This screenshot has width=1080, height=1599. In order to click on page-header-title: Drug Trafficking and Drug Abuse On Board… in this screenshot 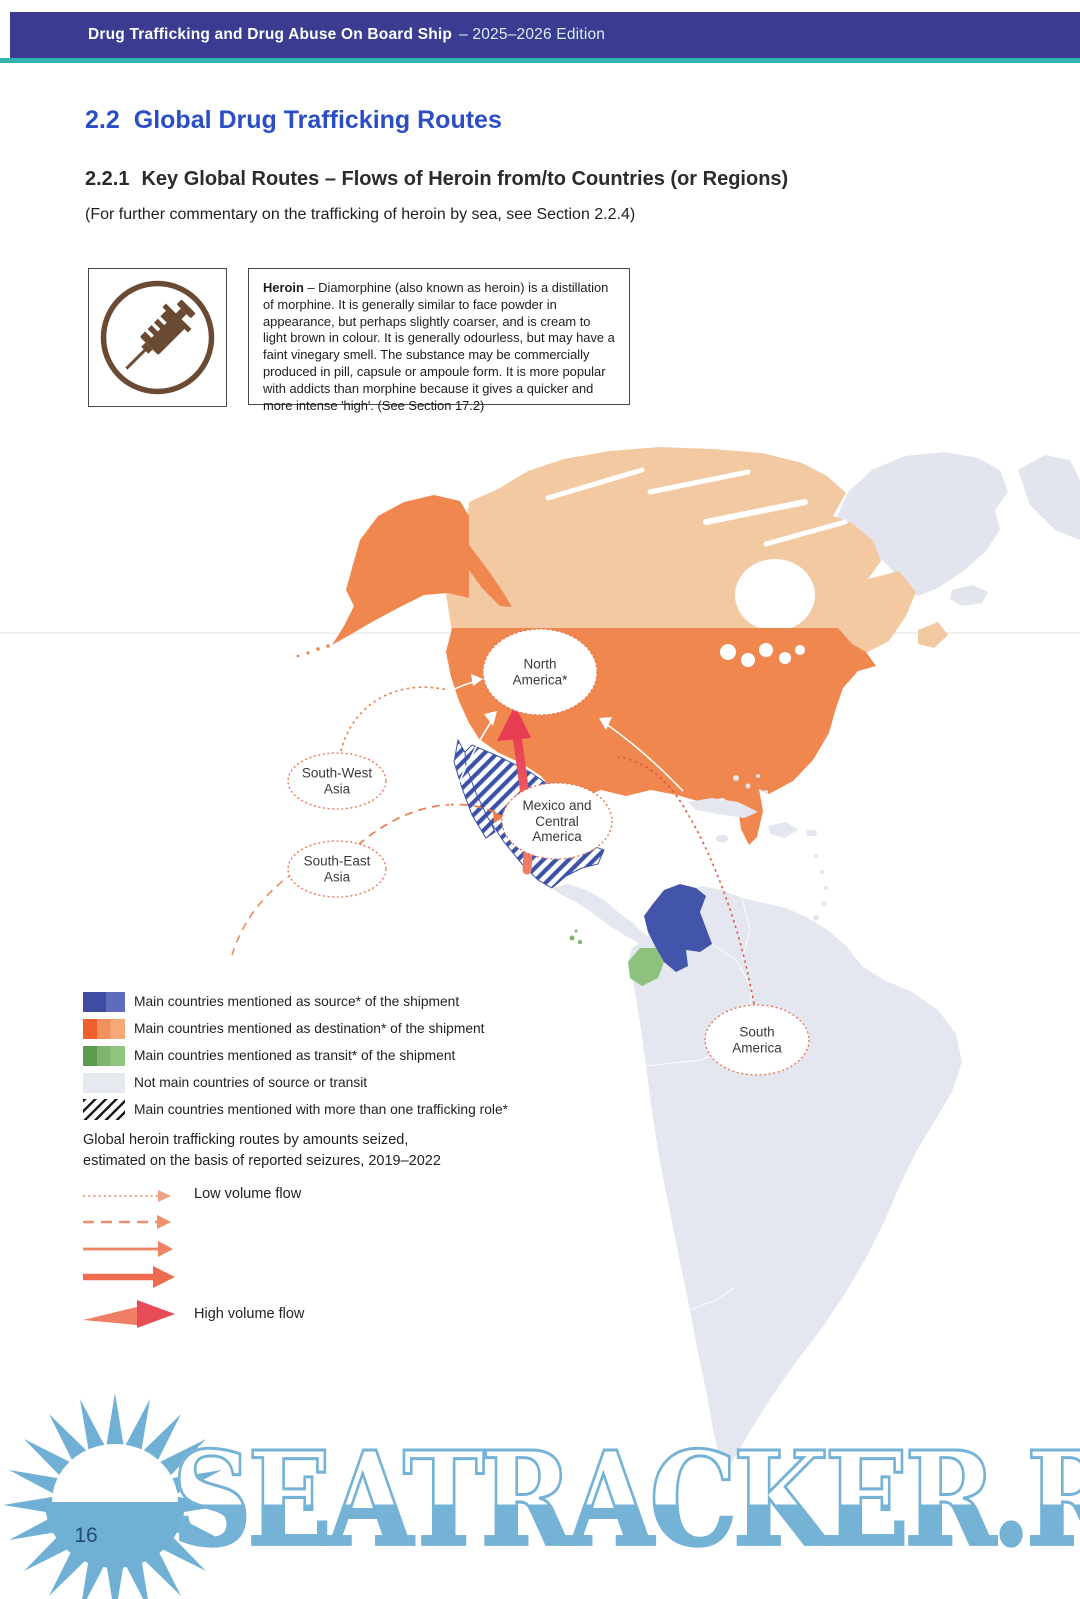, I will do `click(346, 35)`.